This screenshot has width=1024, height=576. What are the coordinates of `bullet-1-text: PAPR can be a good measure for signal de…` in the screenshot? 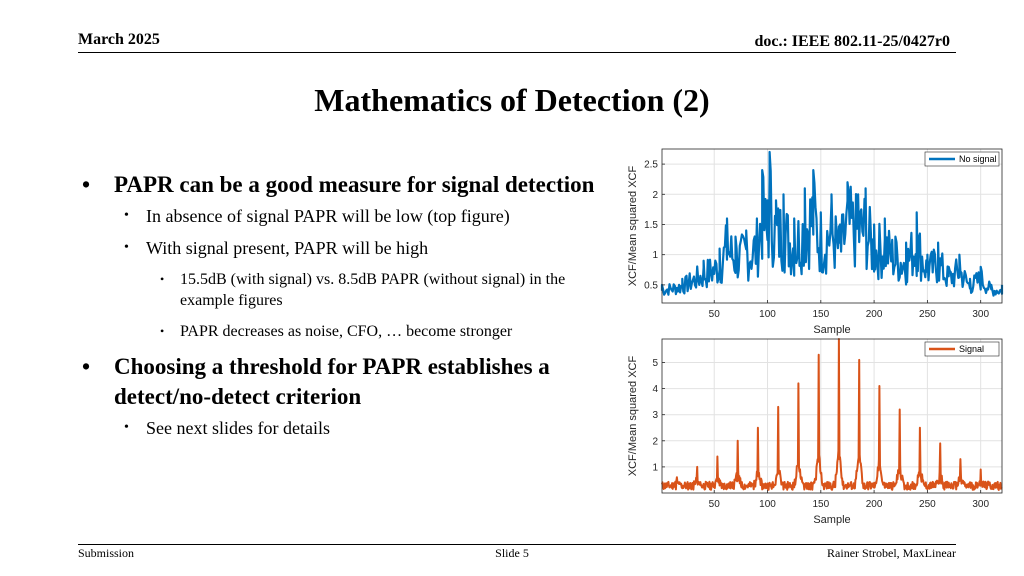 It's located at (354, 184).